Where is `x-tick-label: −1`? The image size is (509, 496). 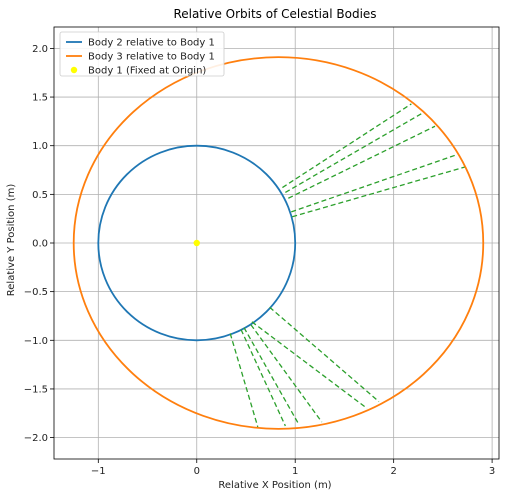
x-tick-label: −1 is located at coordinates (98, 471).